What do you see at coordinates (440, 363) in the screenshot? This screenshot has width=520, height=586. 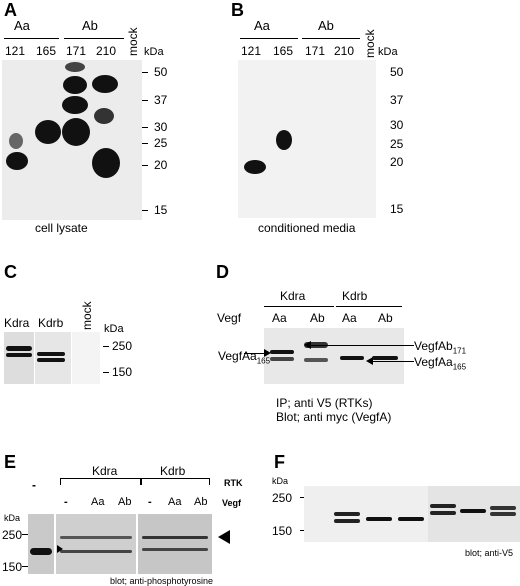 I see `panel-d-right-label-2: VegfAa165` at bounding box center [440, 363].